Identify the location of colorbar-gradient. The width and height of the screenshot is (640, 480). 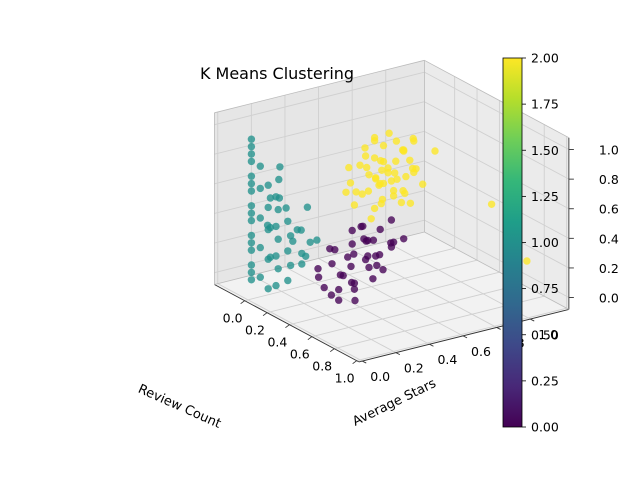
(512, 242).